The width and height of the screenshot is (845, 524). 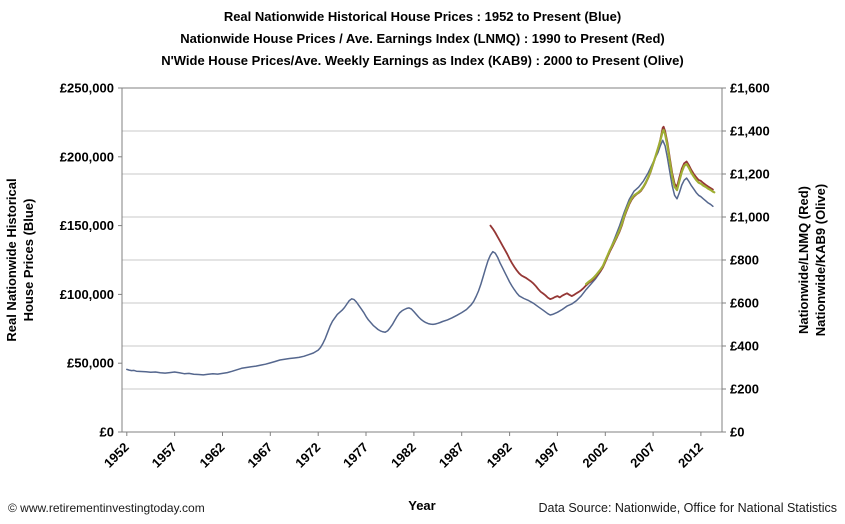 What do you see at coordinates (403, 455) in the screenshot?
I see `x-tick-label: 1982` at bounding box center [403, 455].